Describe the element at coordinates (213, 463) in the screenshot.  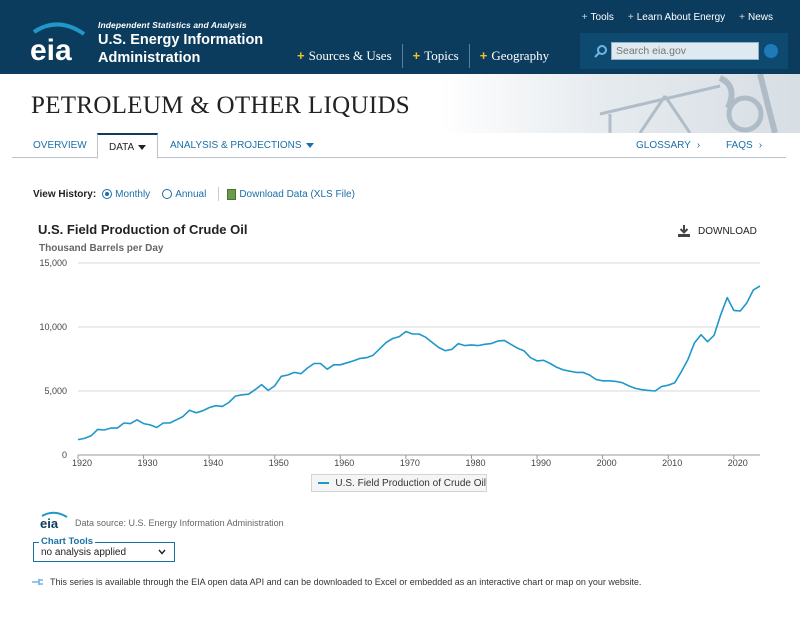
I see `x-tick-label: 1940` at that location.